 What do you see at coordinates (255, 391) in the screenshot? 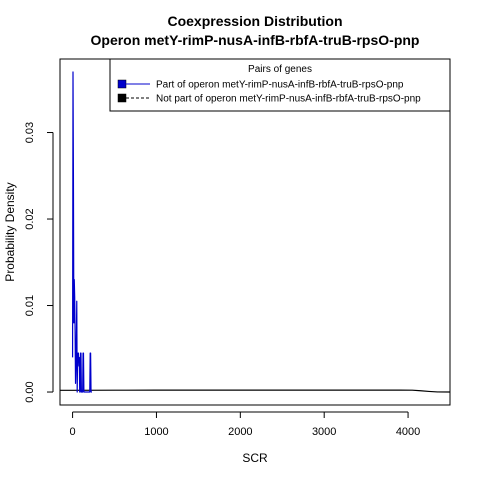
I see `series-line-not-operon` at bounding box center [255, 391].